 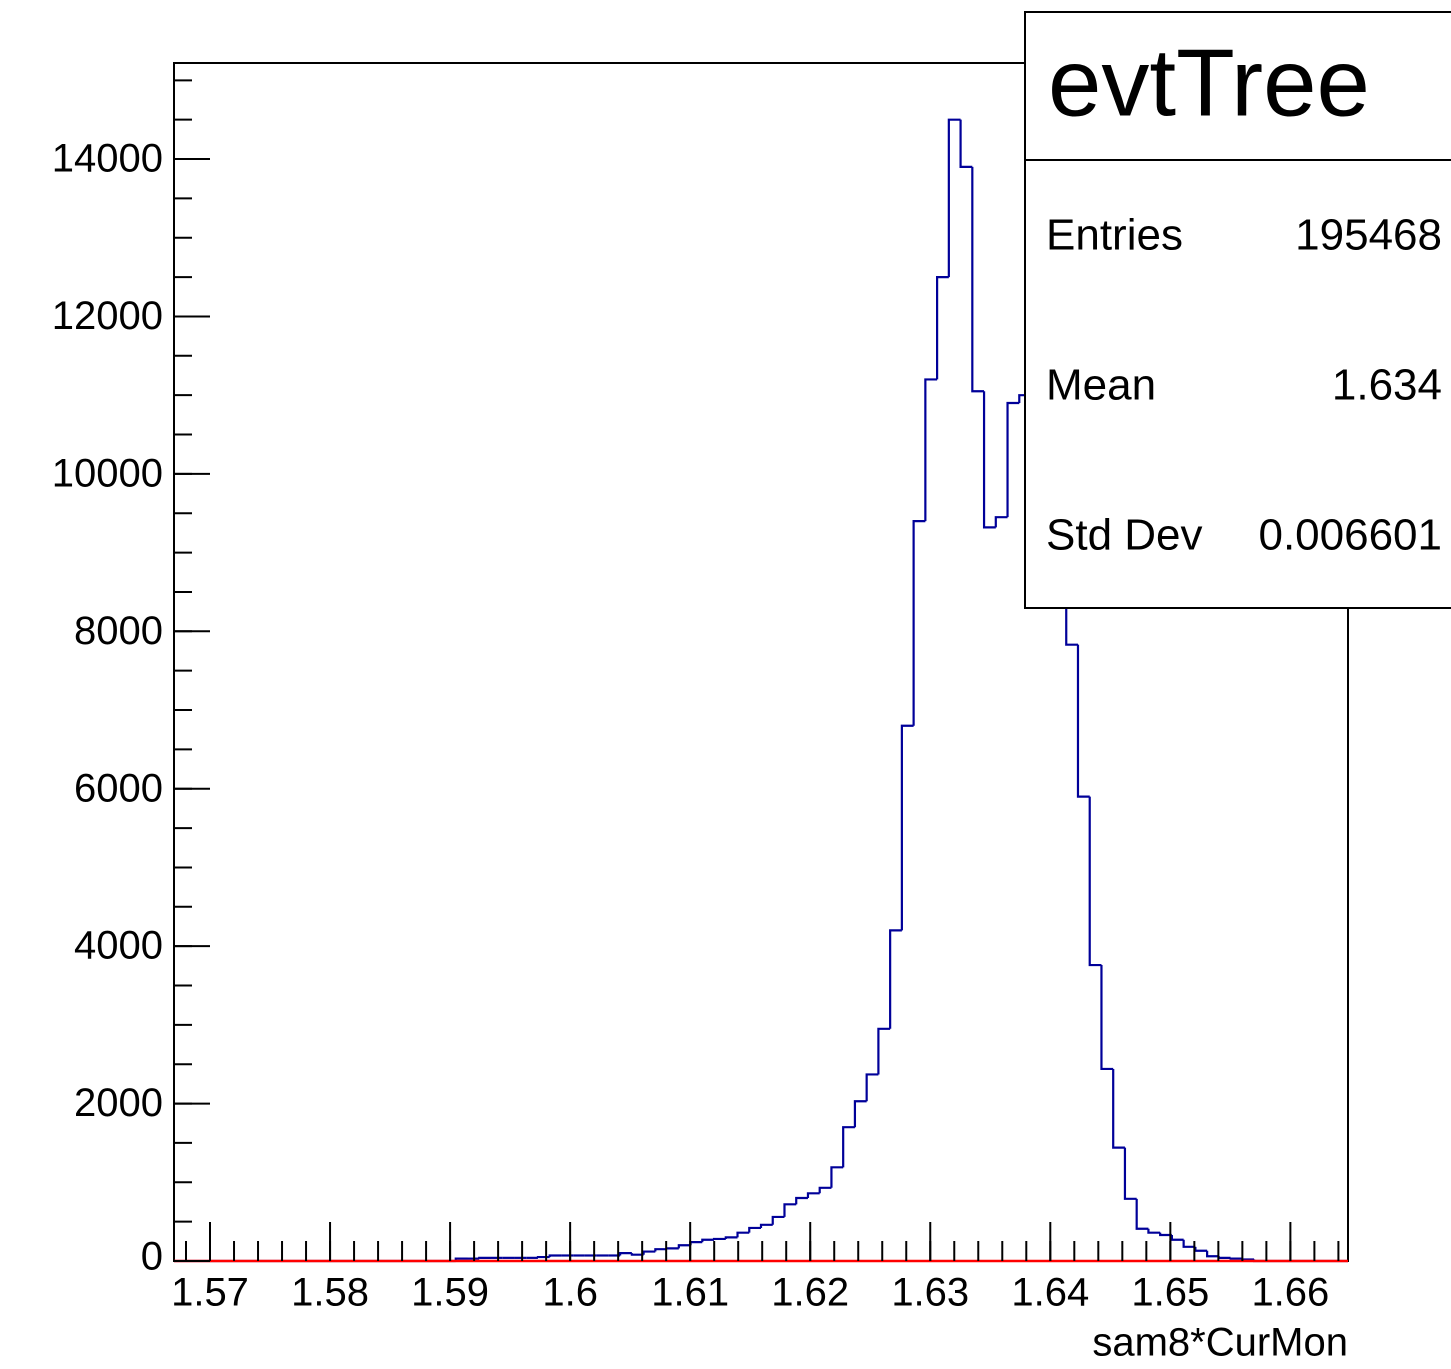 I want to click on stats-value: 1.634, so click(x=1387, y=385).